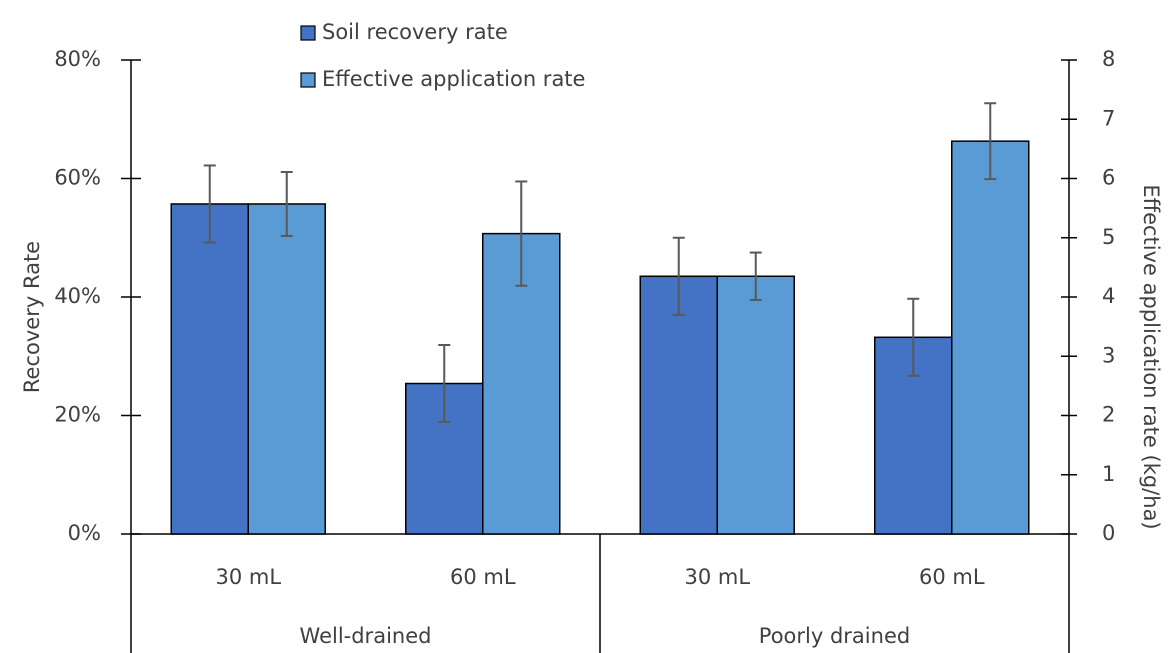  What do you see at coordinates (32, 317) in the screenshot?
I see `y-axis-title: Recovery Rate` at bounding box center [32, 317].